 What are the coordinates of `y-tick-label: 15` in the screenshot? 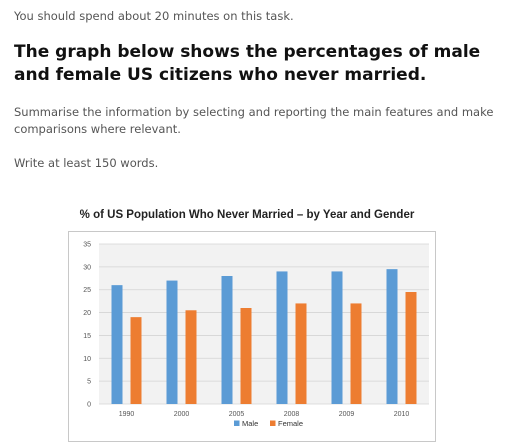 It's located at (87, 336).